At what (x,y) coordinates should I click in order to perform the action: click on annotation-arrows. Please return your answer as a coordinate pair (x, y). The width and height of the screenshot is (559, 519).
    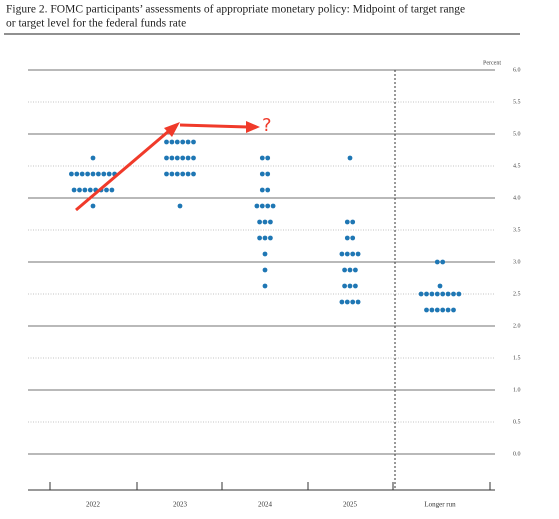
    Looking at the image, I should click on (167, 166).